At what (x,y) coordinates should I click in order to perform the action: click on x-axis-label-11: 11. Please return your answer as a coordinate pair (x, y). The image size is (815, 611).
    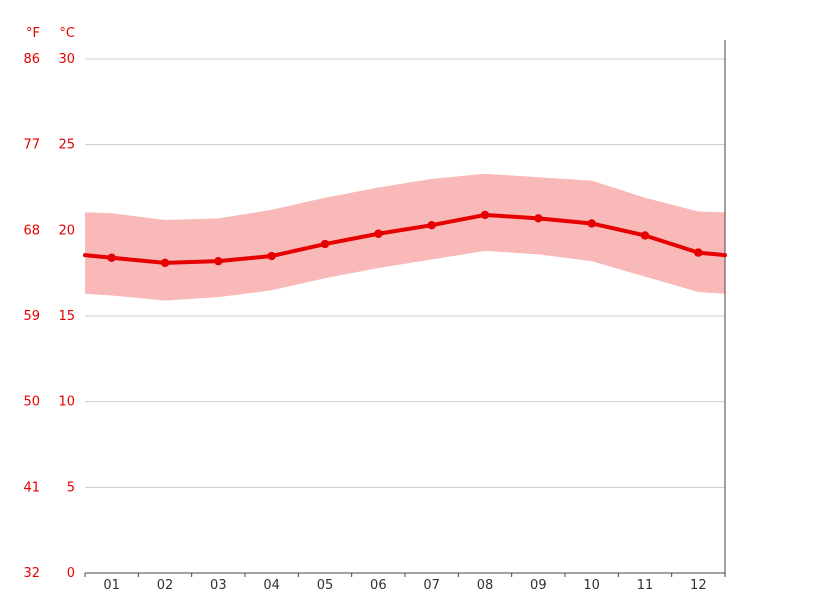
    Looking at the image, I should click on (645, 585).